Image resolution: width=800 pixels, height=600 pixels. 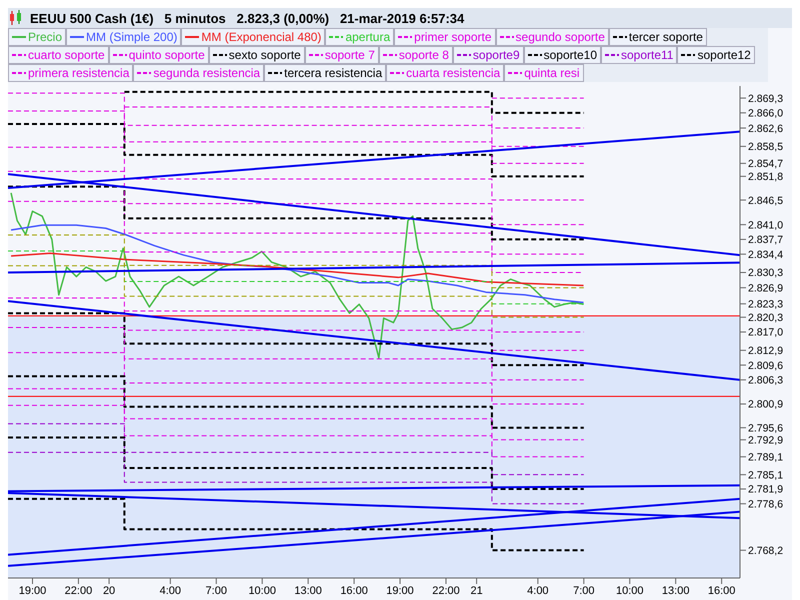 What do you see at coordinates (766, 147) in the screenshot?
I see `y-tick-label: 2.858,5` at bounding box center [766, 147].